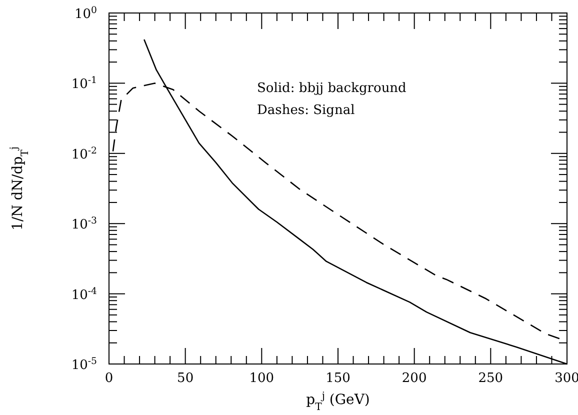 This screenshot has height=415, width=578. Describe the element at coordinates (261, 378) in the screenshot. I see `x-tick-label: 100` at that location.